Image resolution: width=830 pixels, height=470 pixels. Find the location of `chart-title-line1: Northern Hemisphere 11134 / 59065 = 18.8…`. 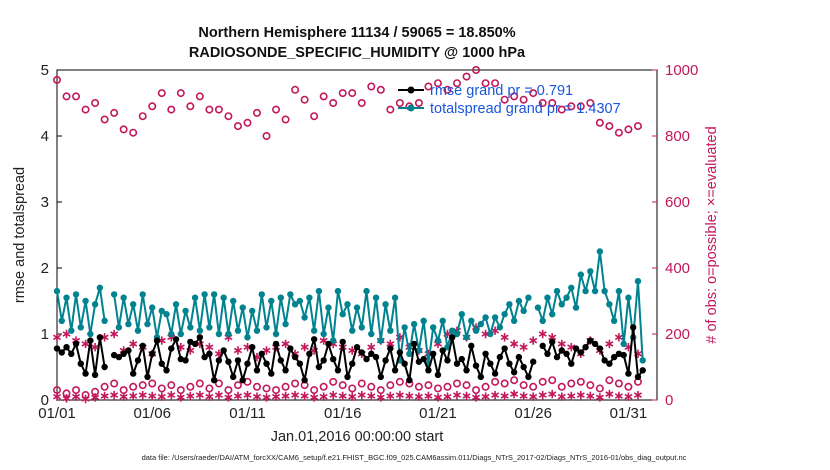

chart-title-line1: Northern Hemisphere 11134 / 59065 = 18.8… is located at coordinates (356, 33).